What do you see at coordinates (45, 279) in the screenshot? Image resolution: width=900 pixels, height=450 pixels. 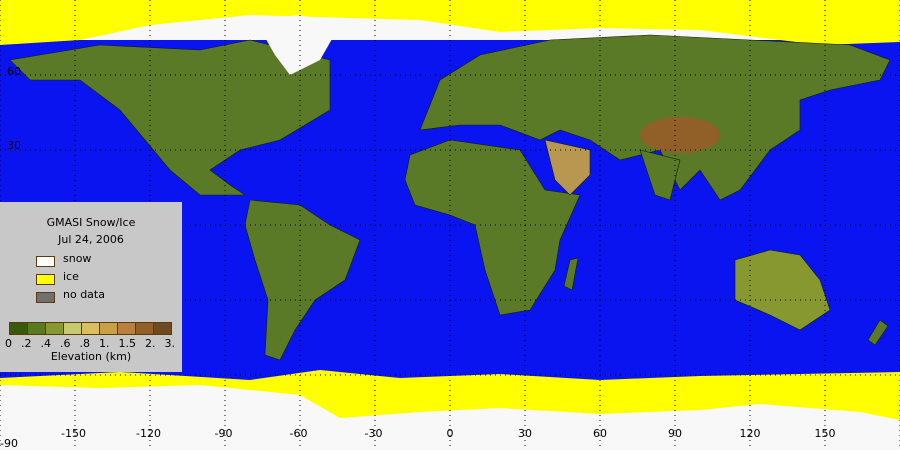 I see `ice-swatch` at bounding box center [45, 279].